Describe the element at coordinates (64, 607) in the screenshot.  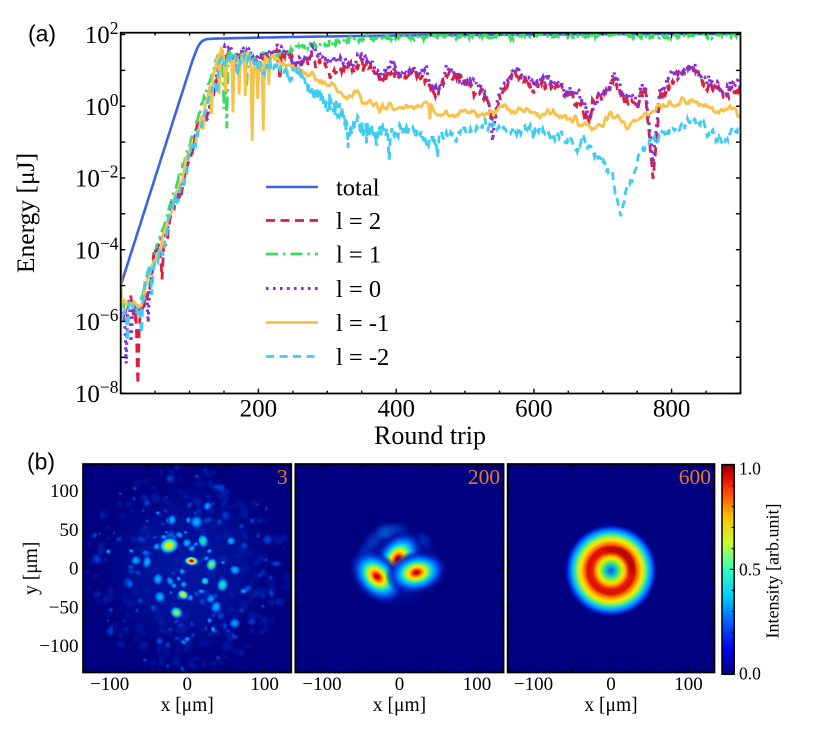
I see `svg-text: −50` at that location.